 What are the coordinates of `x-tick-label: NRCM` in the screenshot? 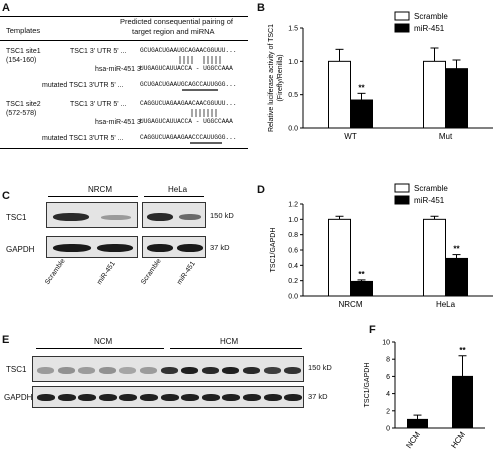 It's located at (351, 304).